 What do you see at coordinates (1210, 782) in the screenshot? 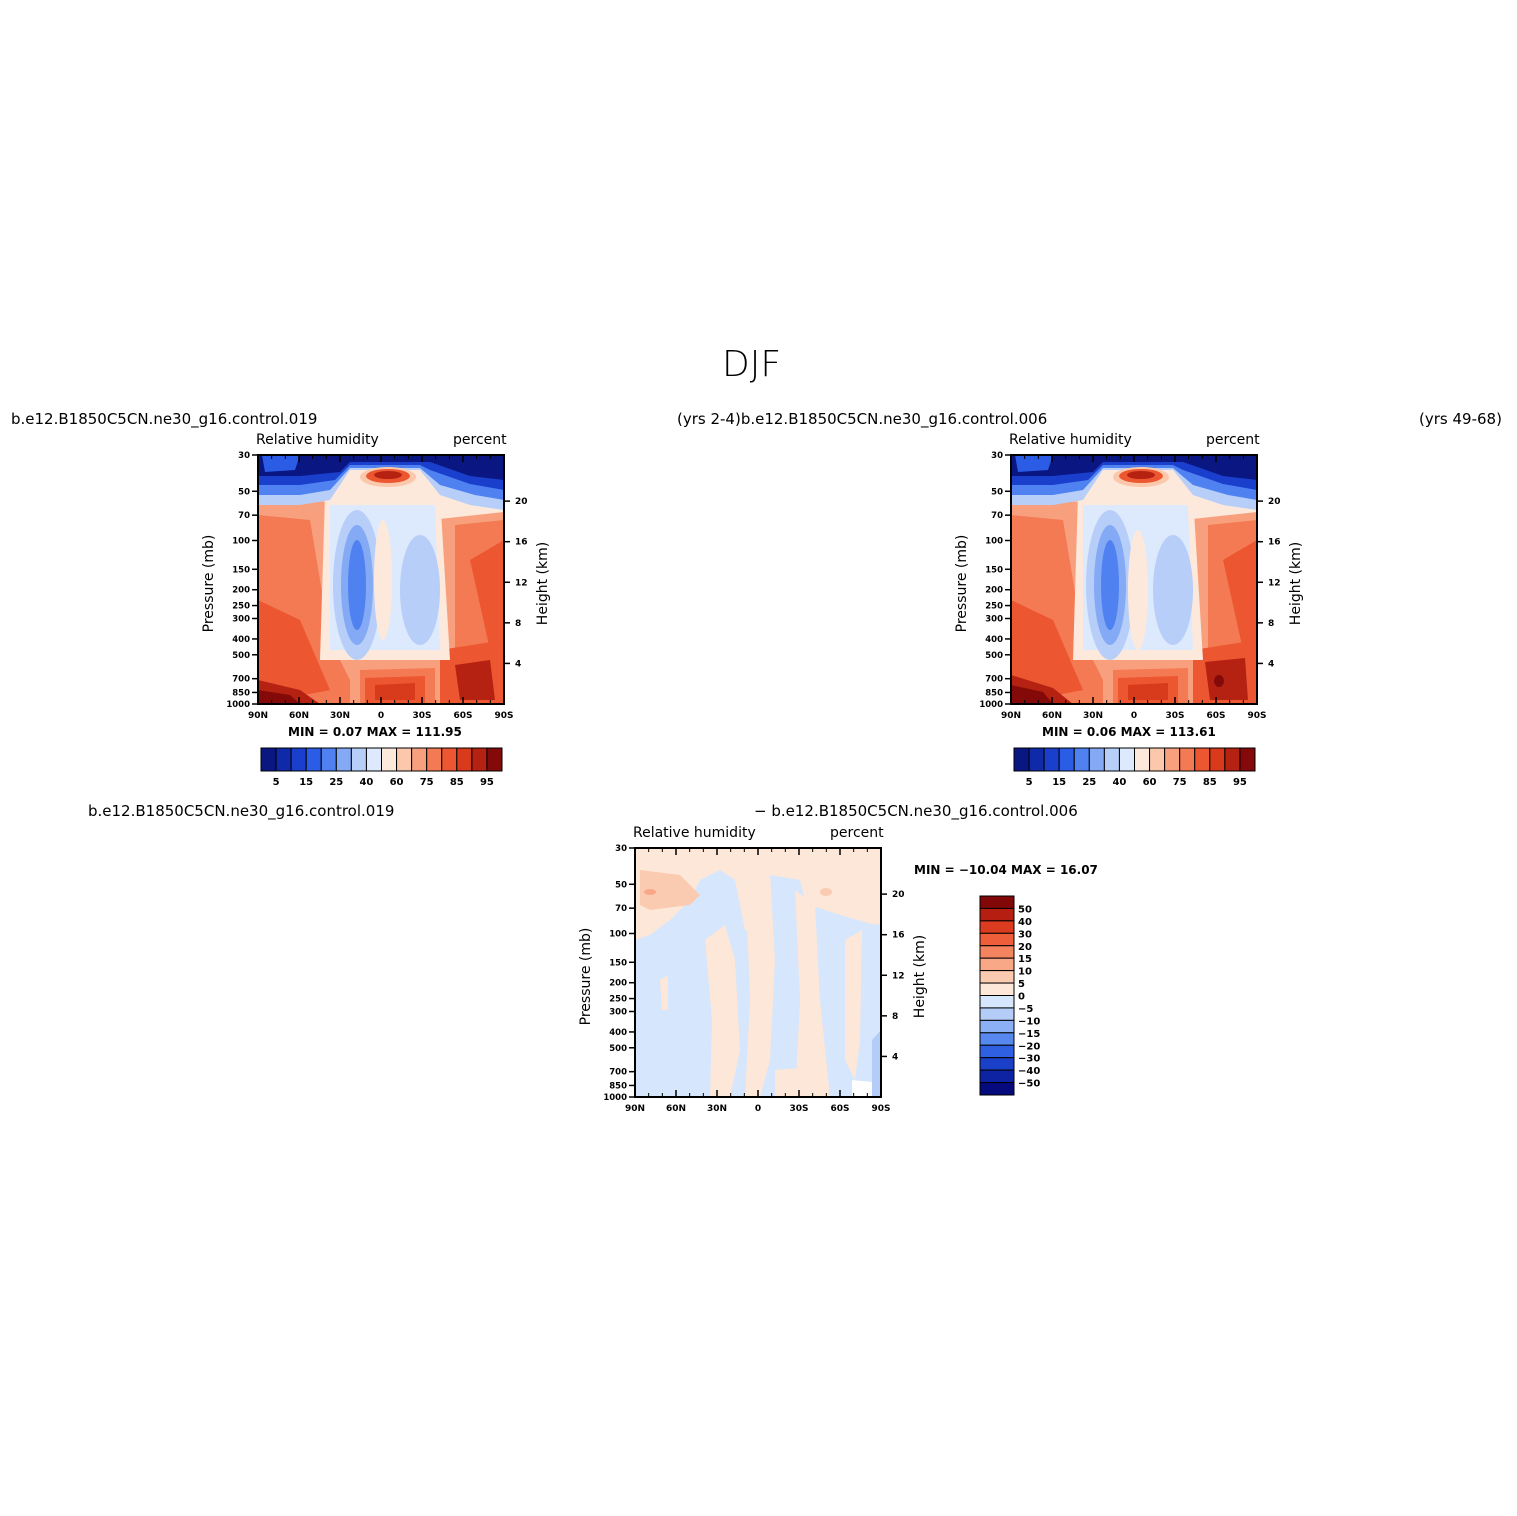
I see `colorbar-label: 85` at bounding box center [1210, 782].